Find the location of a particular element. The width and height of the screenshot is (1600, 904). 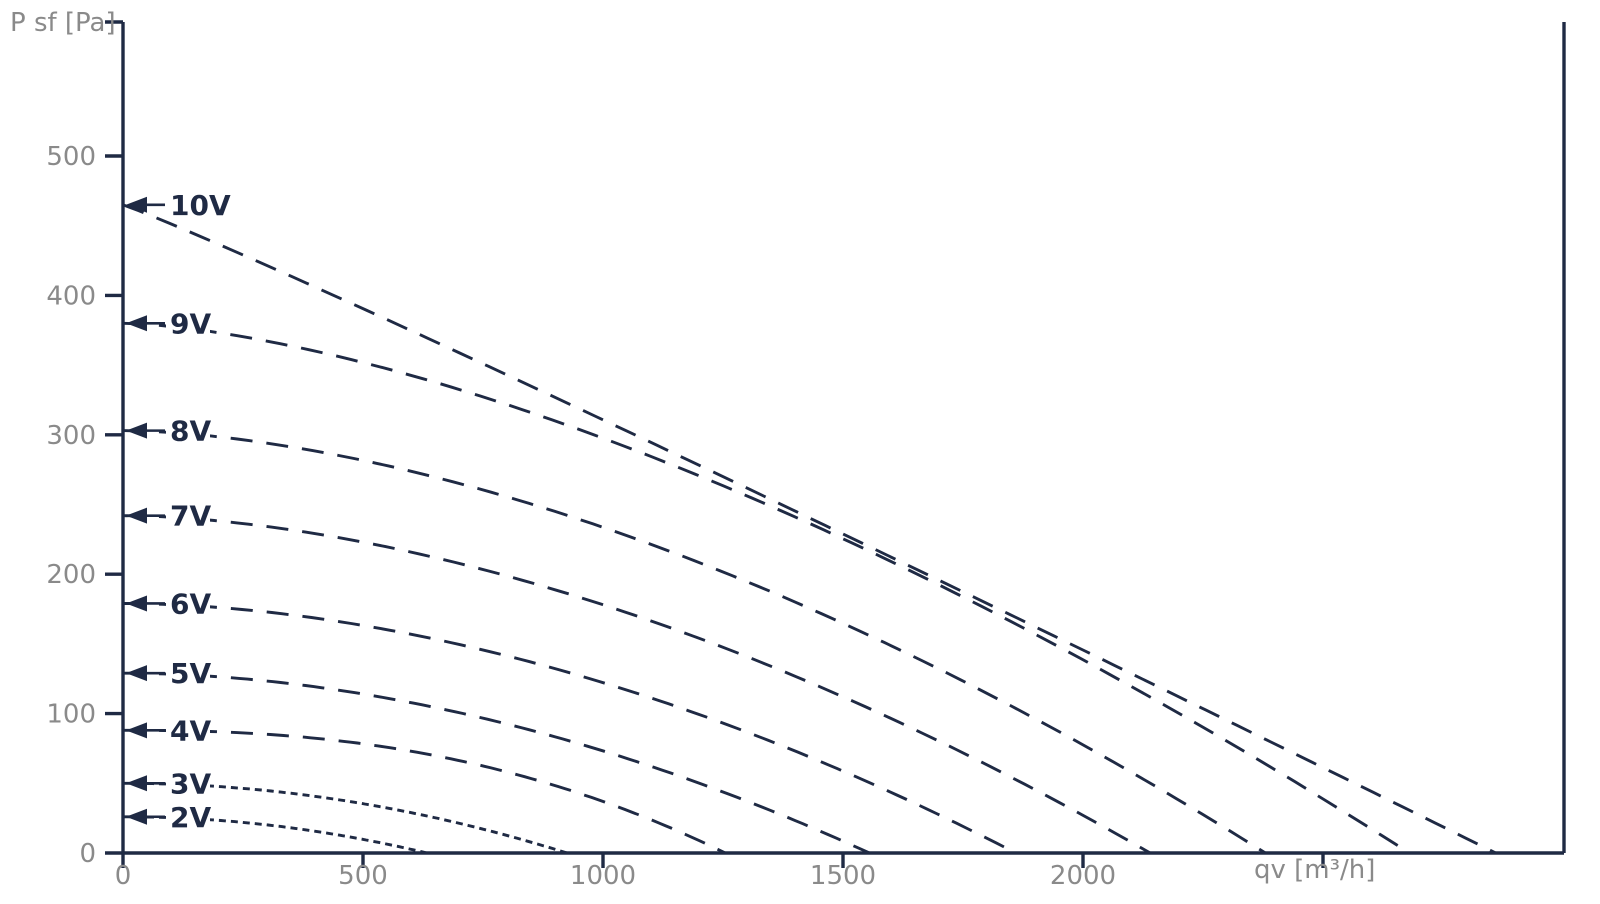

series-label-4v: 4V is located at coordinates (190, 730).